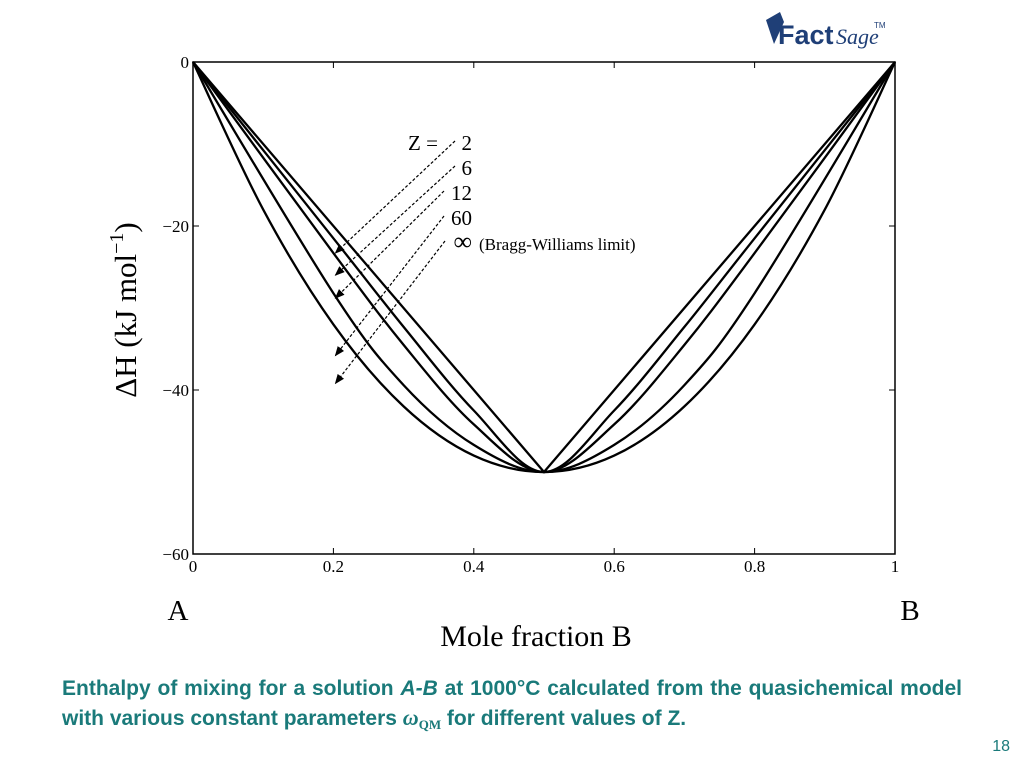 Image resolution: width=1024 pixels, height=768 pixels. I want to click on logo-shield-shape, so click(775, 28).